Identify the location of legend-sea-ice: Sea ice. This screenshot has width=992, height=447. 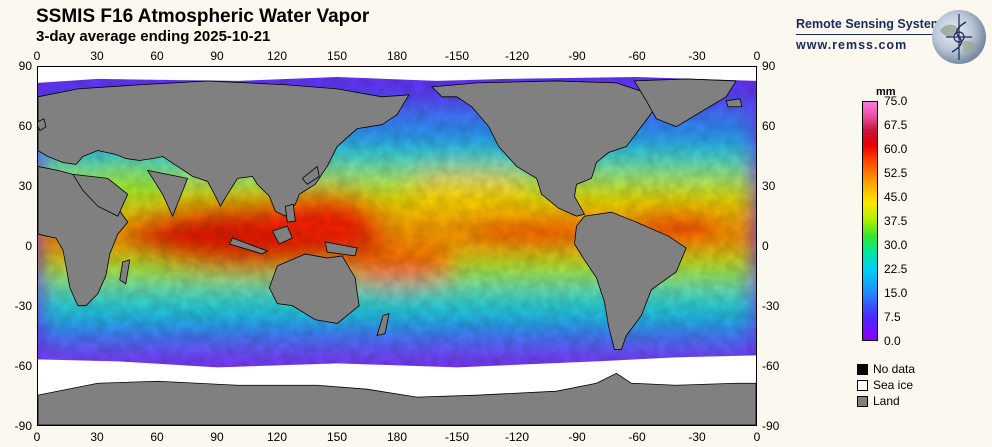
(885, 385).